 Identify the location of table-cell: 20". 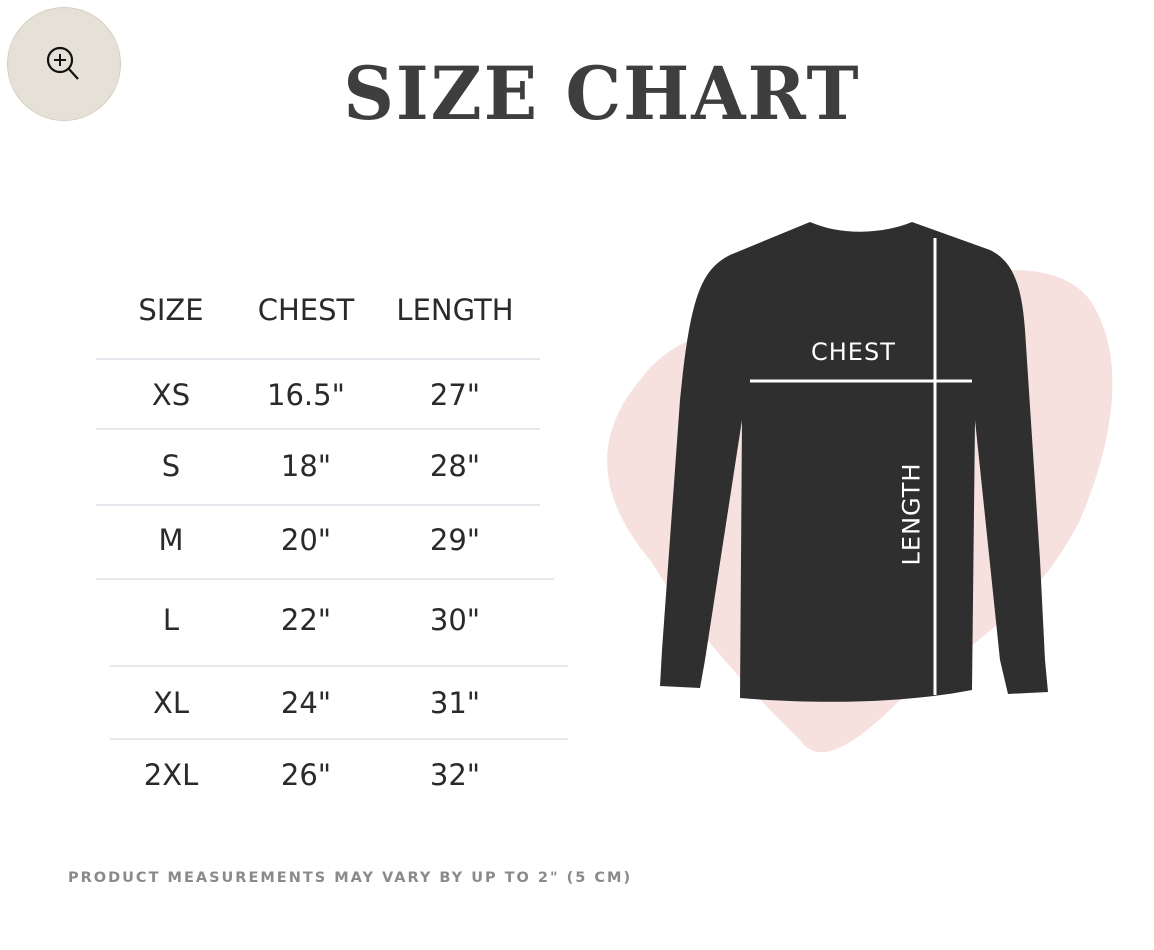
(306, 540).